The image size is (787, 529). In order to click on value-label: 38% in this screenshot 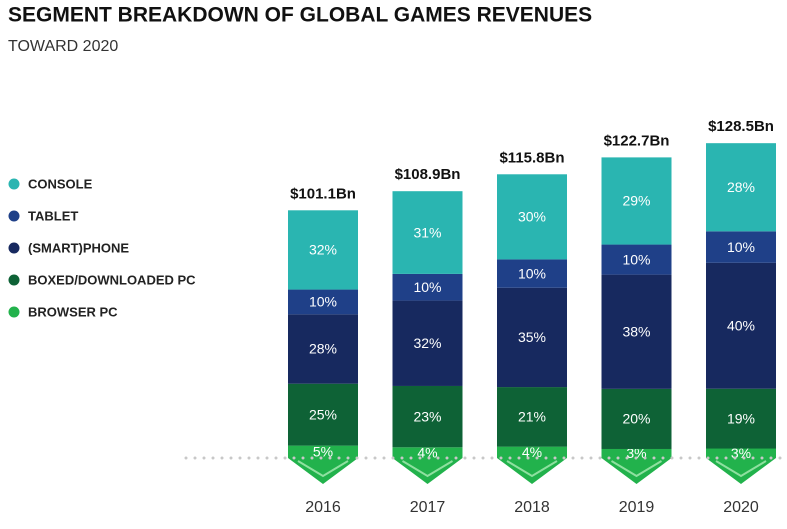, I will do `click(636, 331)`.